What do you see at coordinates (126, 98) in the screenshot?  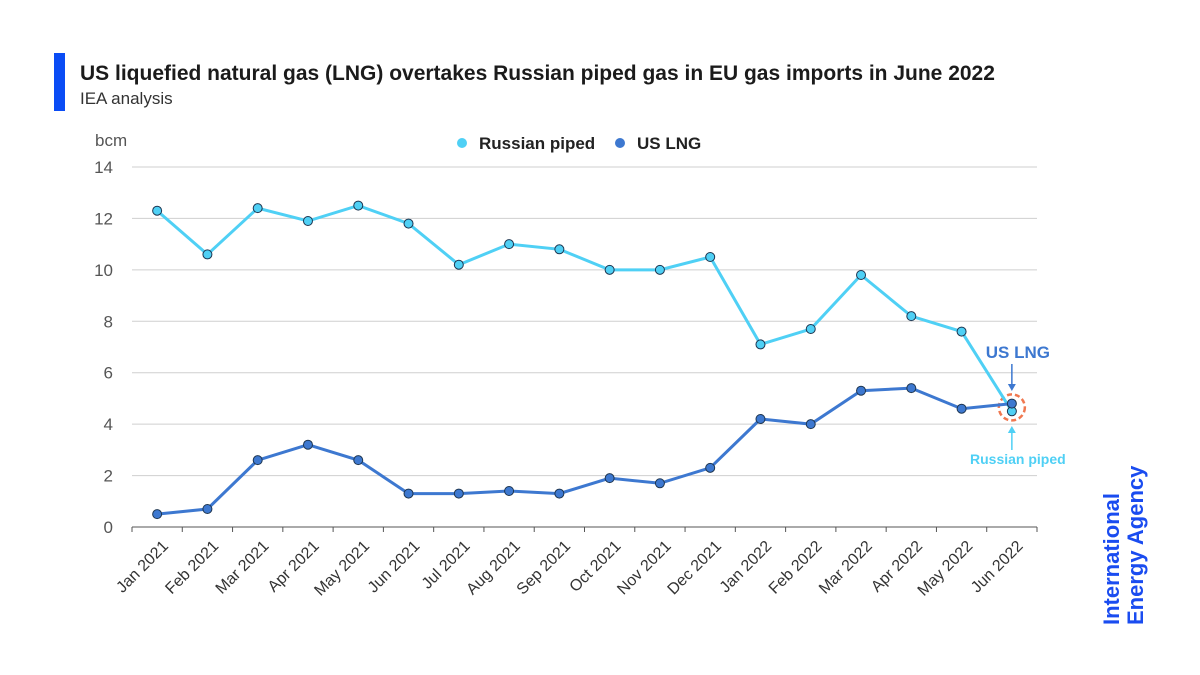 I see `chart-subtitle: IEA analysis` at bounding box center [126, 98].